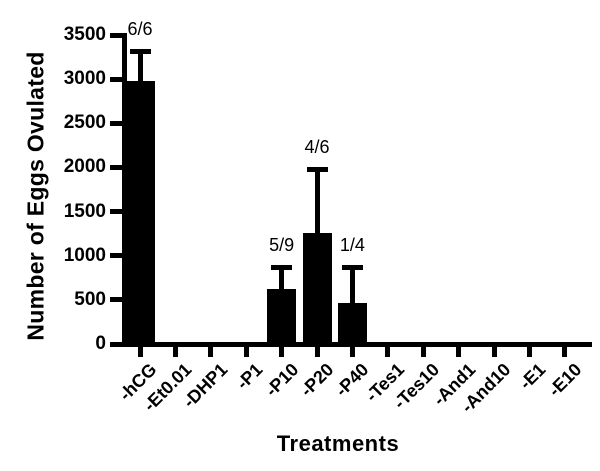 The width and height of the screenshot is (600, 471). I want to click on x-tick-mark--P20, so click(317, 352).